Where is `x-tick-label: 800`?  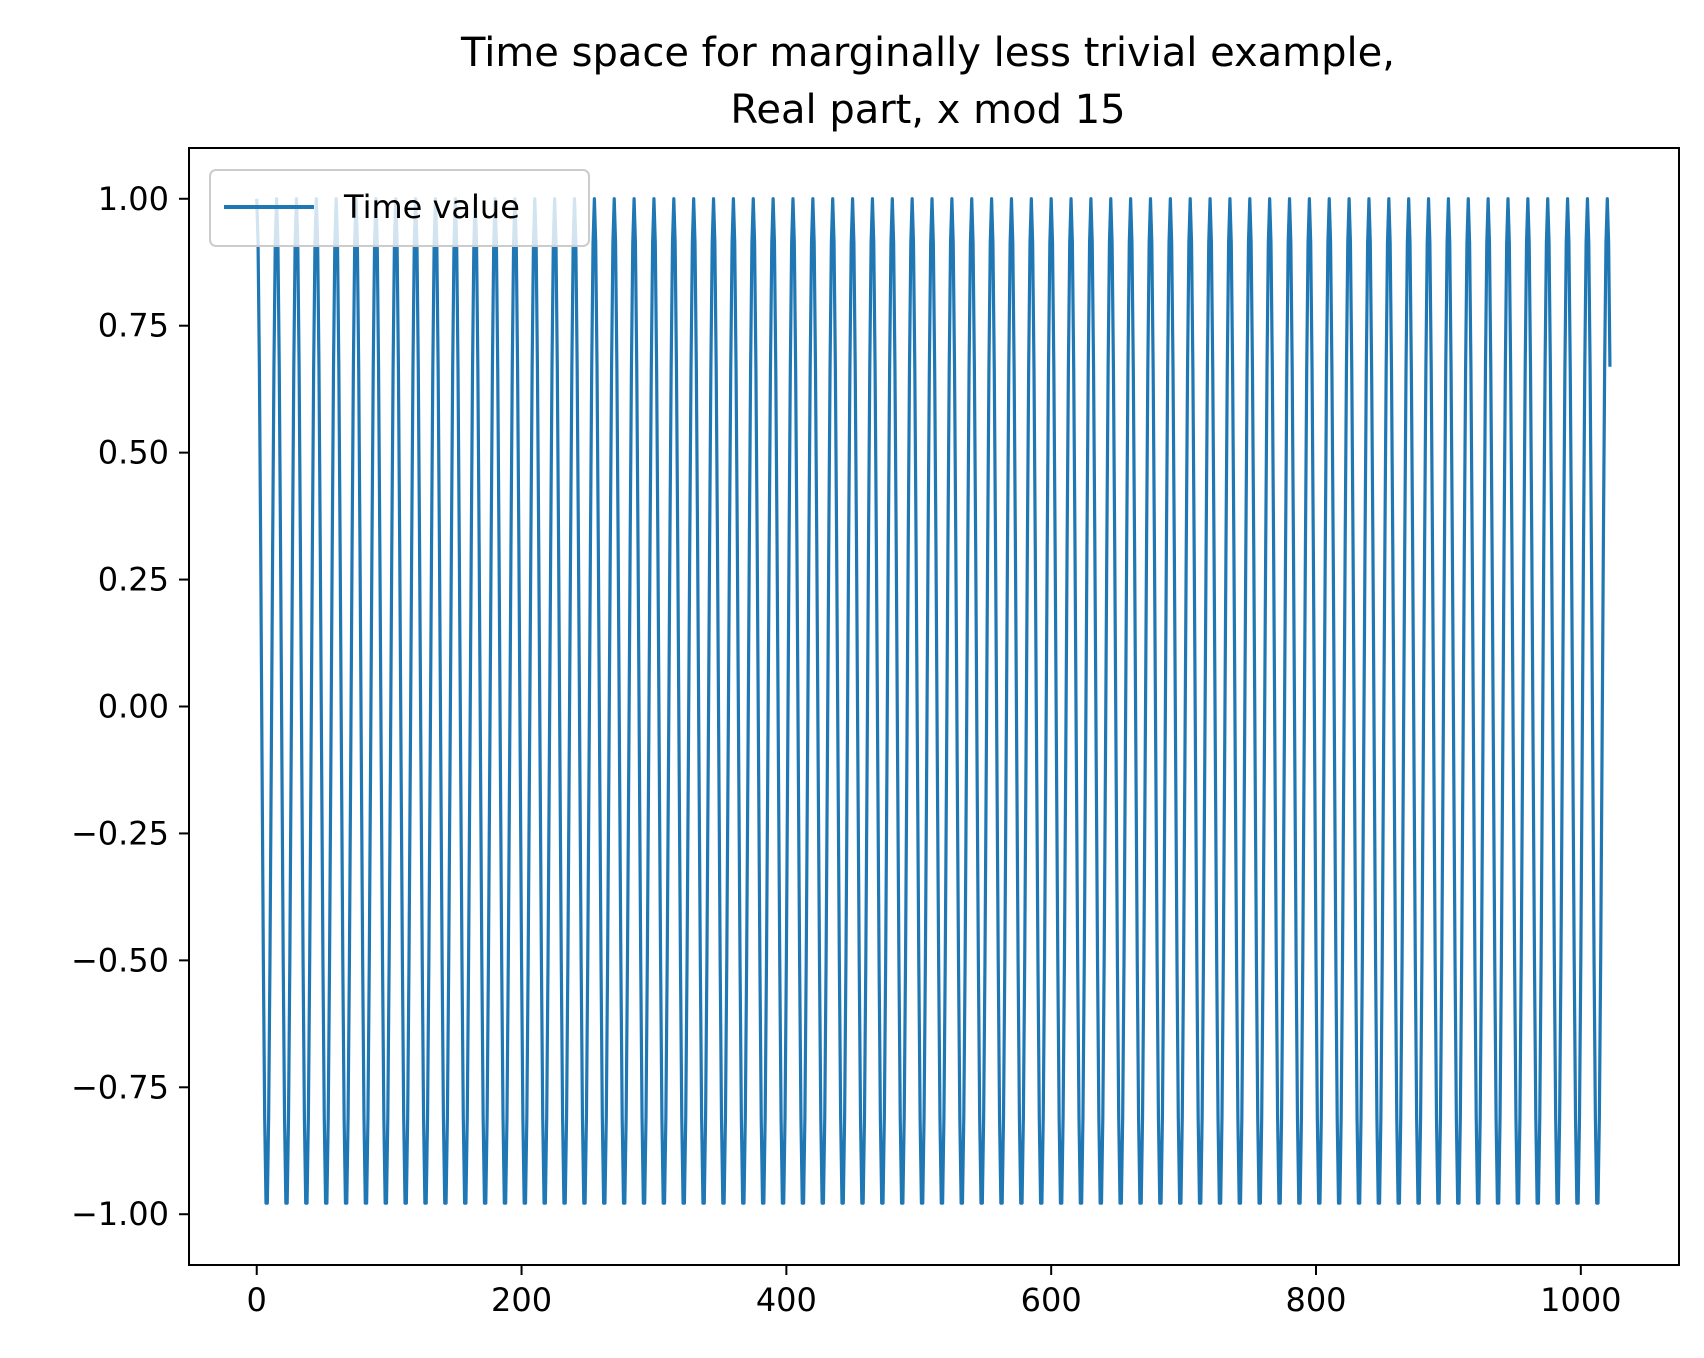 x-tick-label: 800 is located at coordinates (1315, 1300).